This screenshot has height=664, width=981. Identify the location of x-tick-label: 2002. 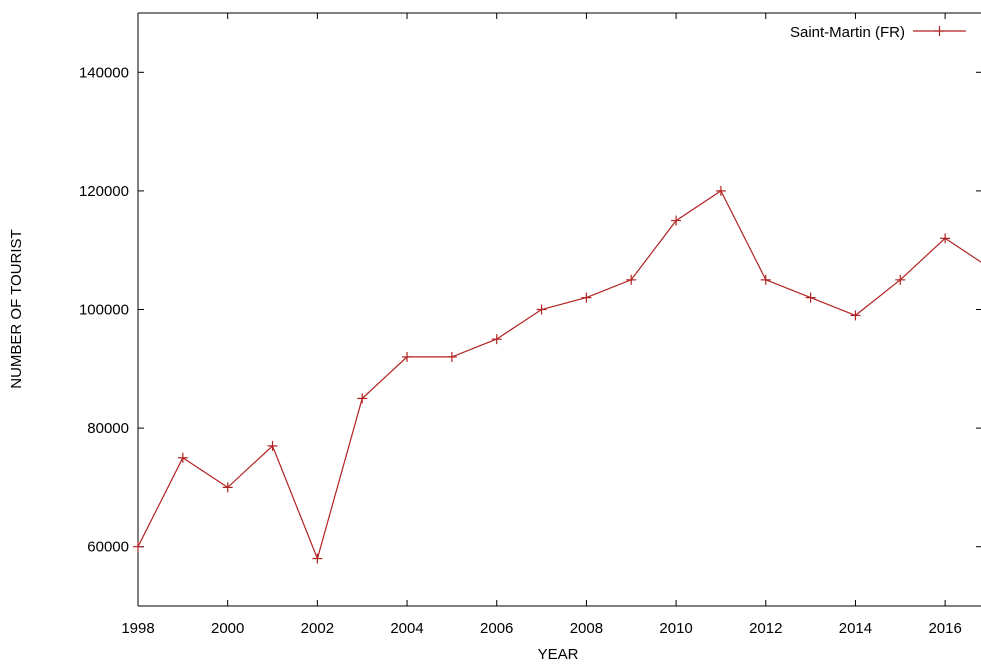
(317, 628).